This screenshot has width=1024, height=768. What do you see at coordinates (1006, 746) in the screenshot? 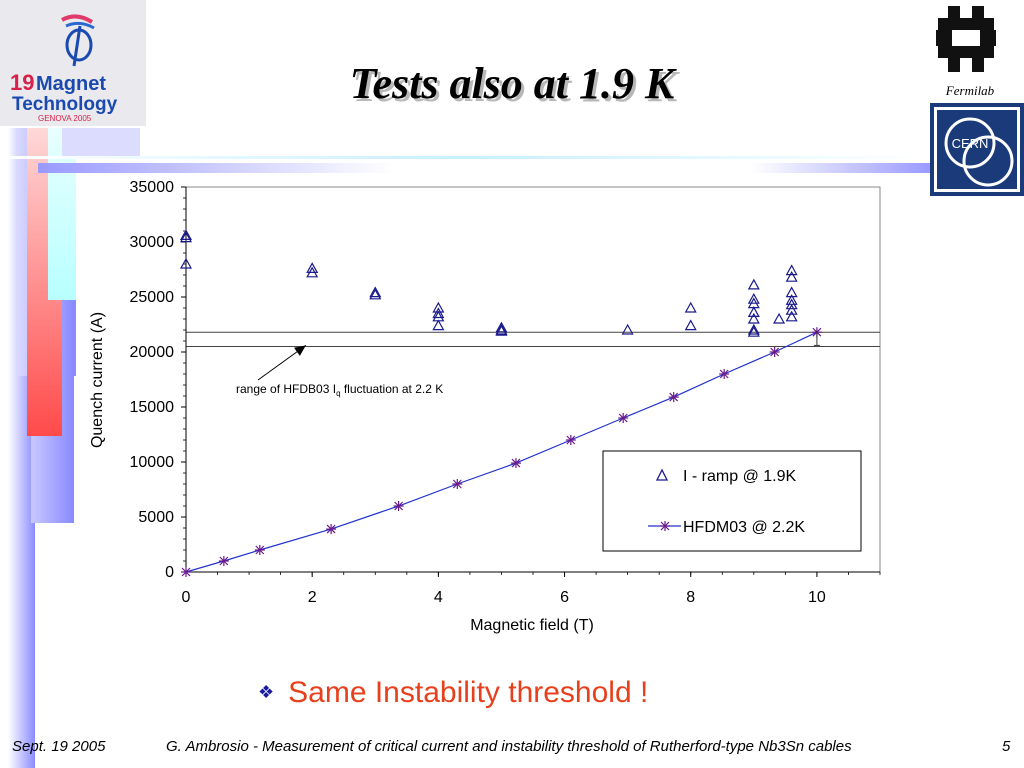
I see `page-number: 5` at bounding box center [1006, 746].